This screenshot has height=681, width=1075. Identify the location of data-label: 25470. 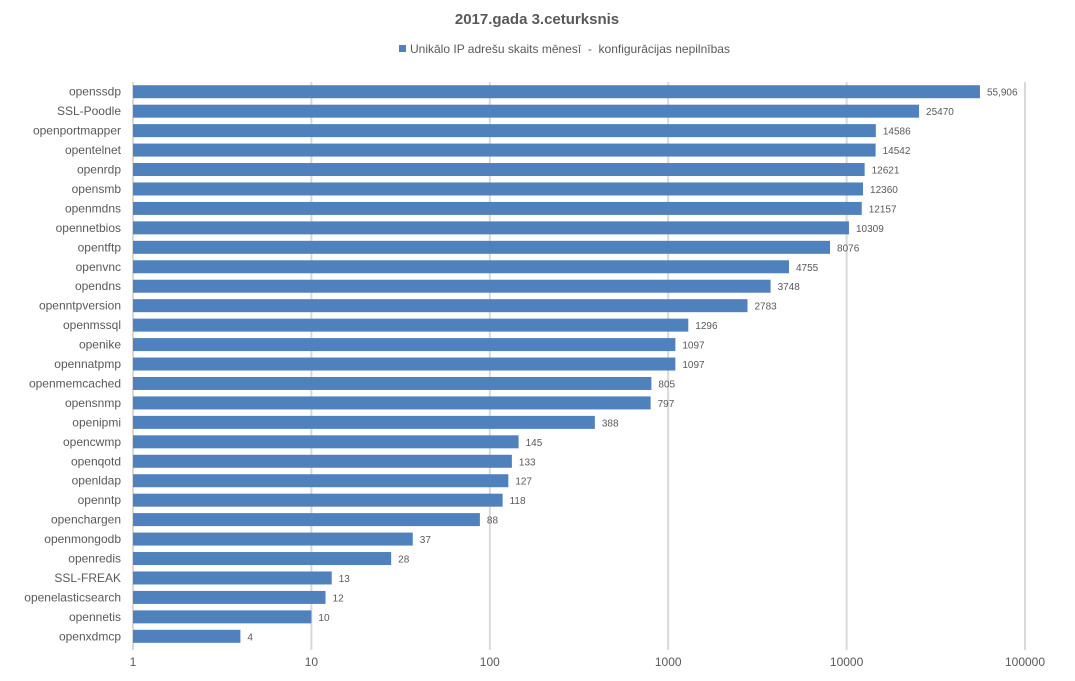
(940, 112).